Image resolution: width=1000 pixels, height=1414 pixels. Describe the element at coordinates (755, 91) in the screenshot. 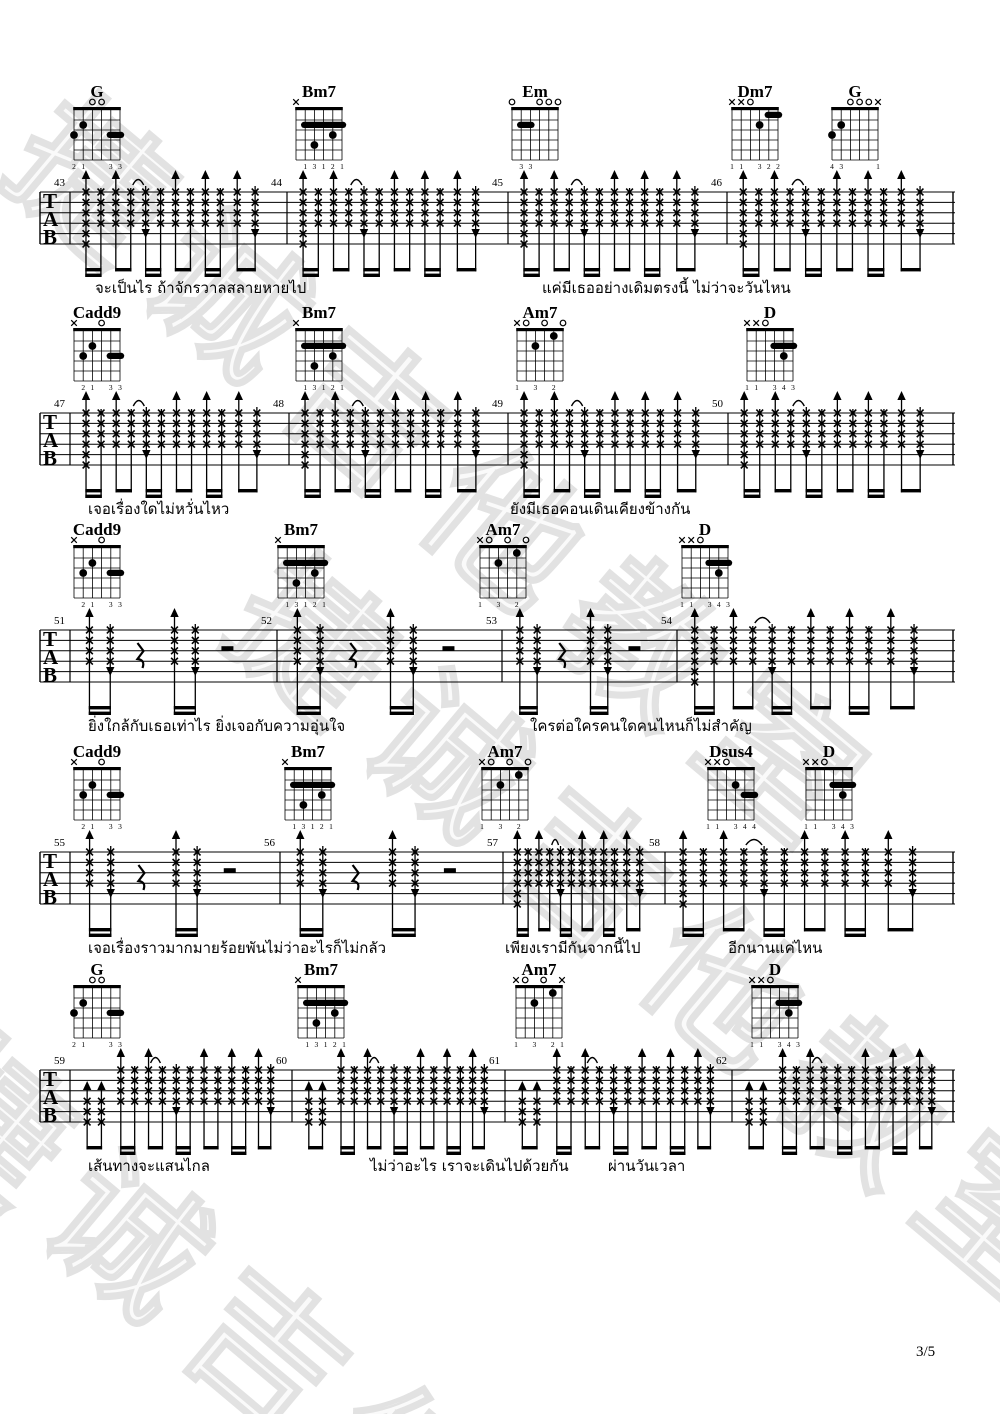

I see `chord-label: Dm7` at that location.